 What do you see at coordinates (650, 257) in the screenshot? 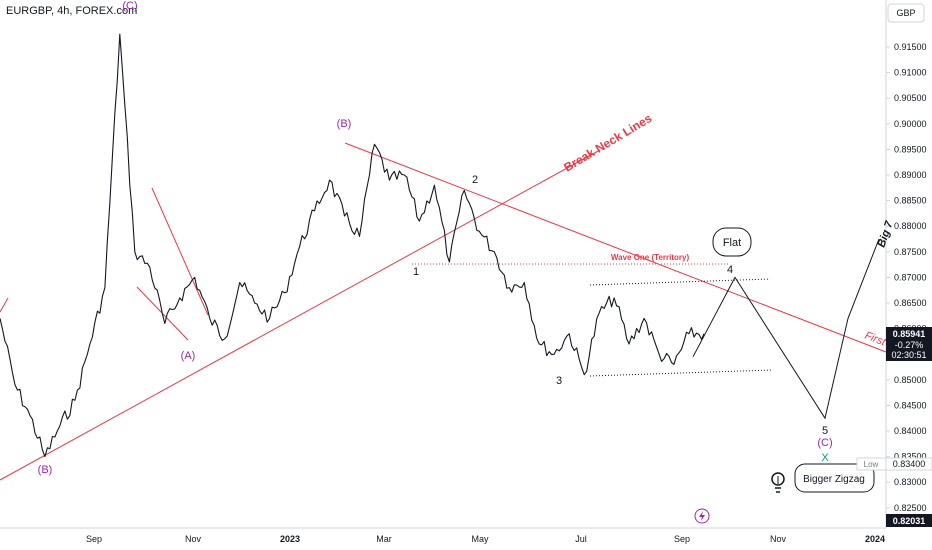
I see `wave-one-territory-label: Wave One (Territory)` at bounding box center [650, 257].